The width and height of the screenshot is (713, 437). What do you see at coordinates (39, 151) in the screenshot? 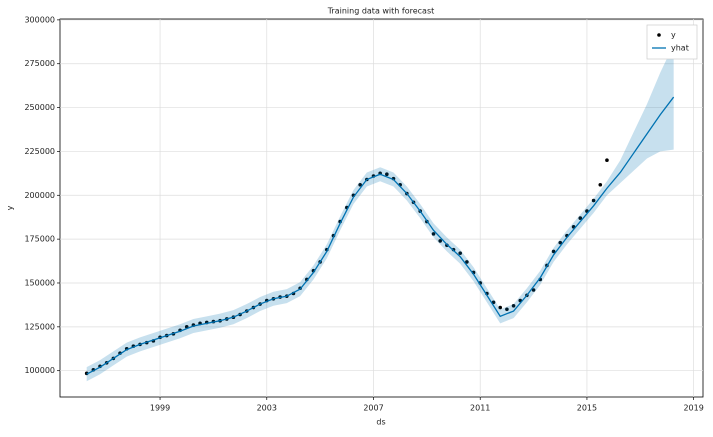
I see `y-tick-label: 225000` at bounding box center [39, 151].